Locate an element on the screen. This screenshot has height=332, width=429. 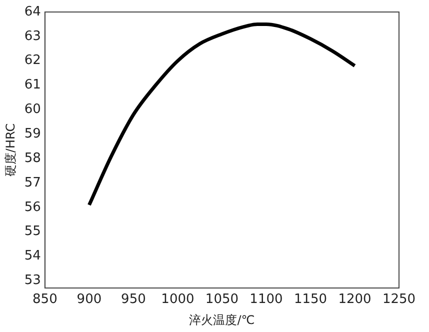
y-tick-label: 57 is located at coordinates (32, 182).